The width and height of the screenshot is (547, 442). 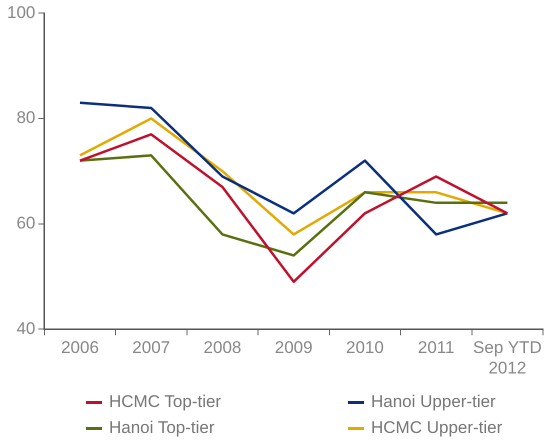 I want to click on legend-label: Hanoi Upper-tier, so click(x=433, y=402).